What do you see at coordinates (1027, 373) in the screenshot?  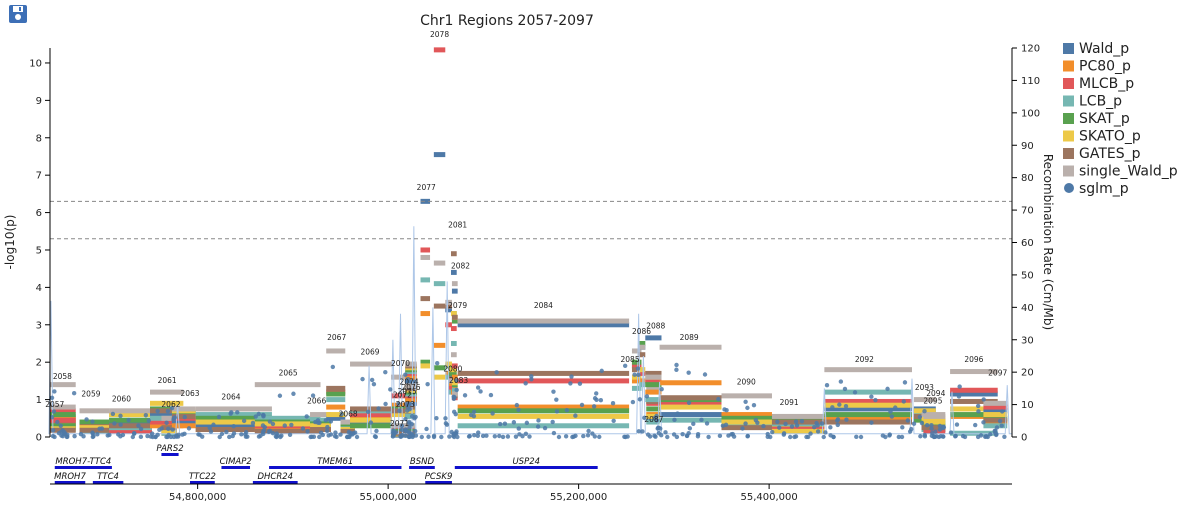 I see `y2-tick-label: 20` at bounding box center [1027, 373].